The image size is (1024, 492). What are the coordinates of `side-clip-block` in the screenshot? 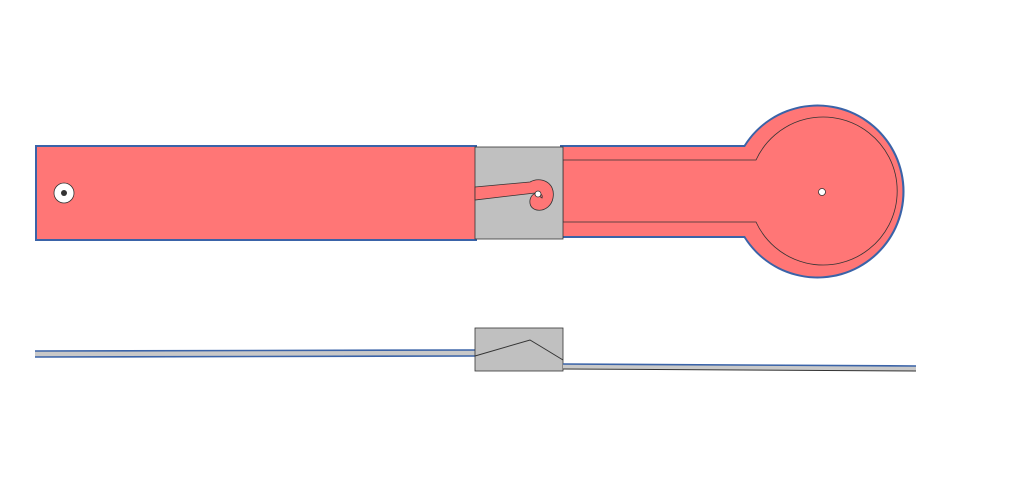 It's located at (519, 349).